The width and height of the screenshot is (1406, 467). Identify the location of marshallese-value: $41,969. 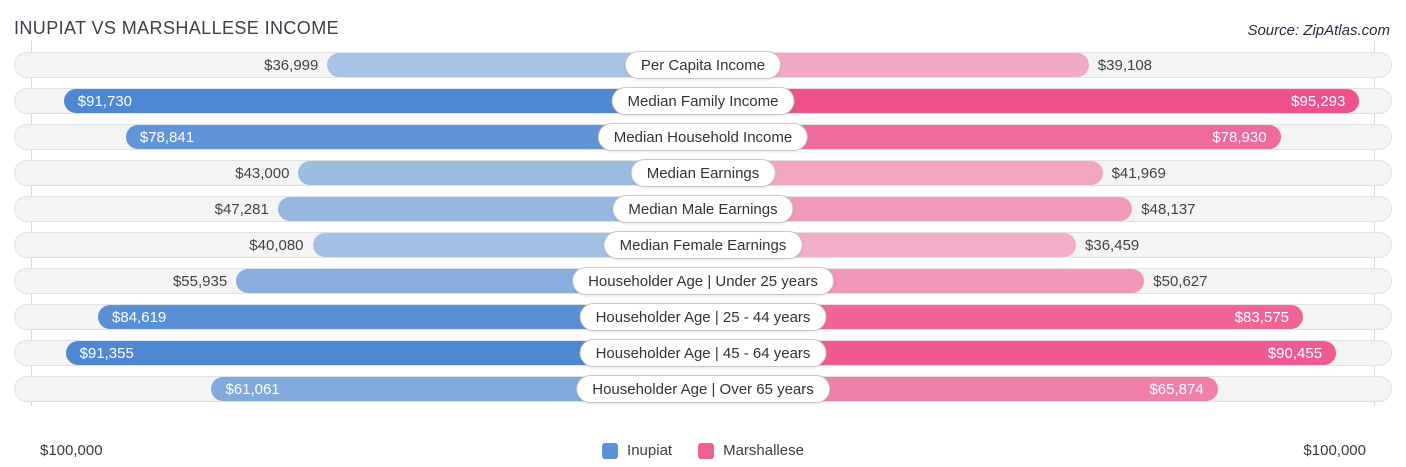
(1138, 173).